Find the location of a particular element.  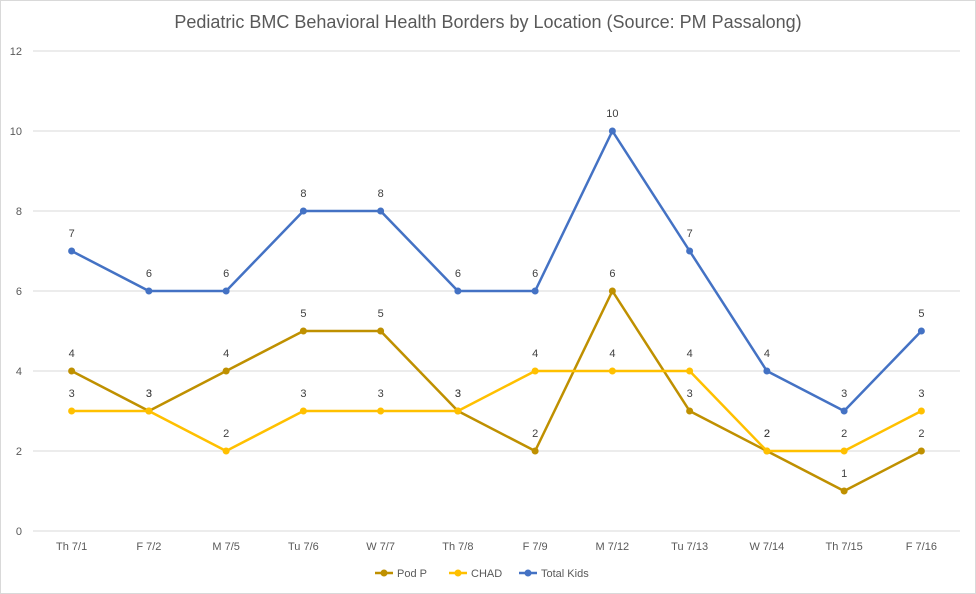

series-line is located at coordinates (496, 411).